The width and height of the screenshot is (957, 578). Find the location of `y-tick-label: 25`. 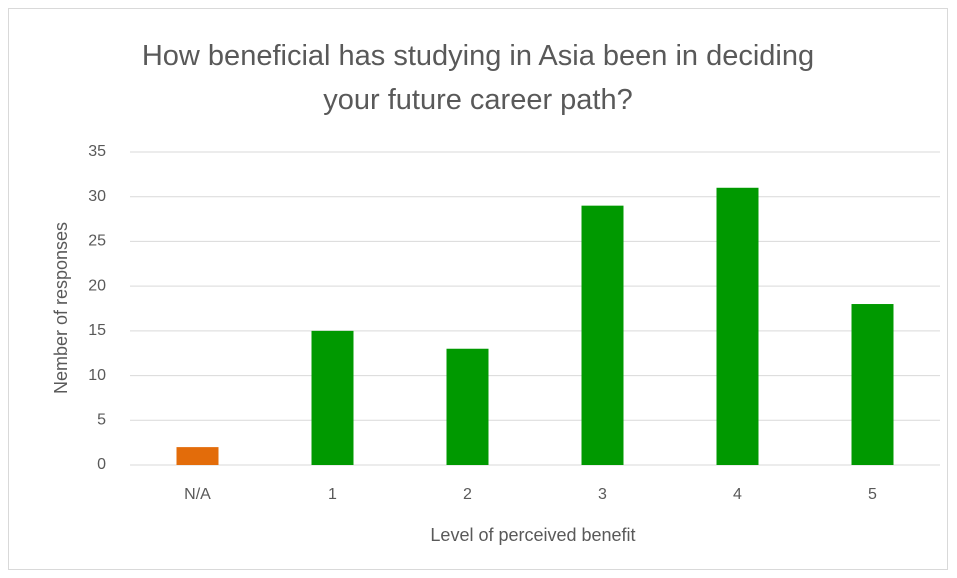

y-tick-label: 25 is located at coordinates (97, 241).